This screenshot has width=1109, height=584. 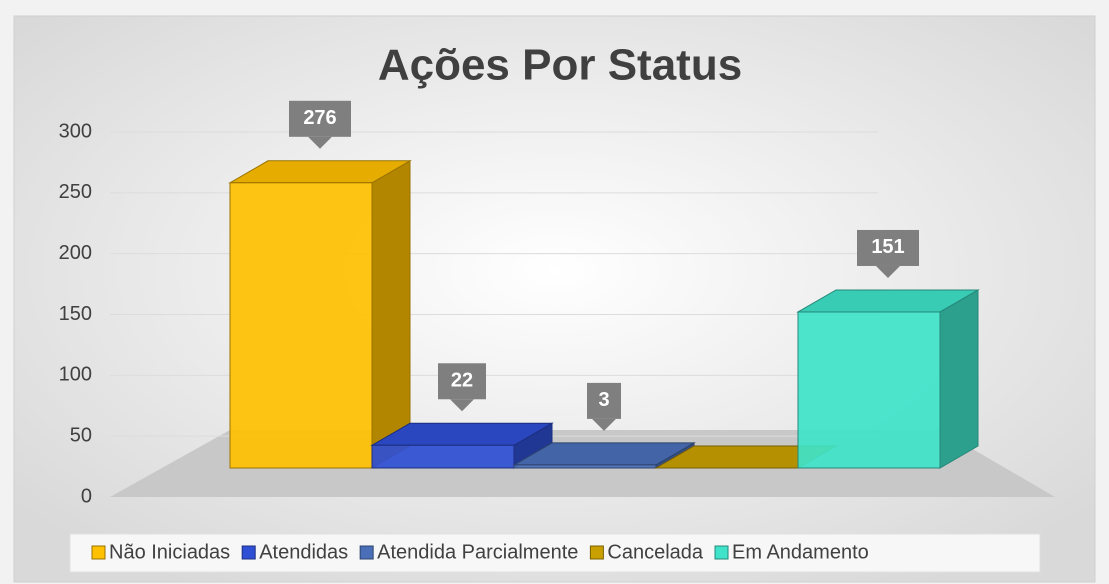 I want to click on y-tick-label: 100, so click(x=75, y=375).